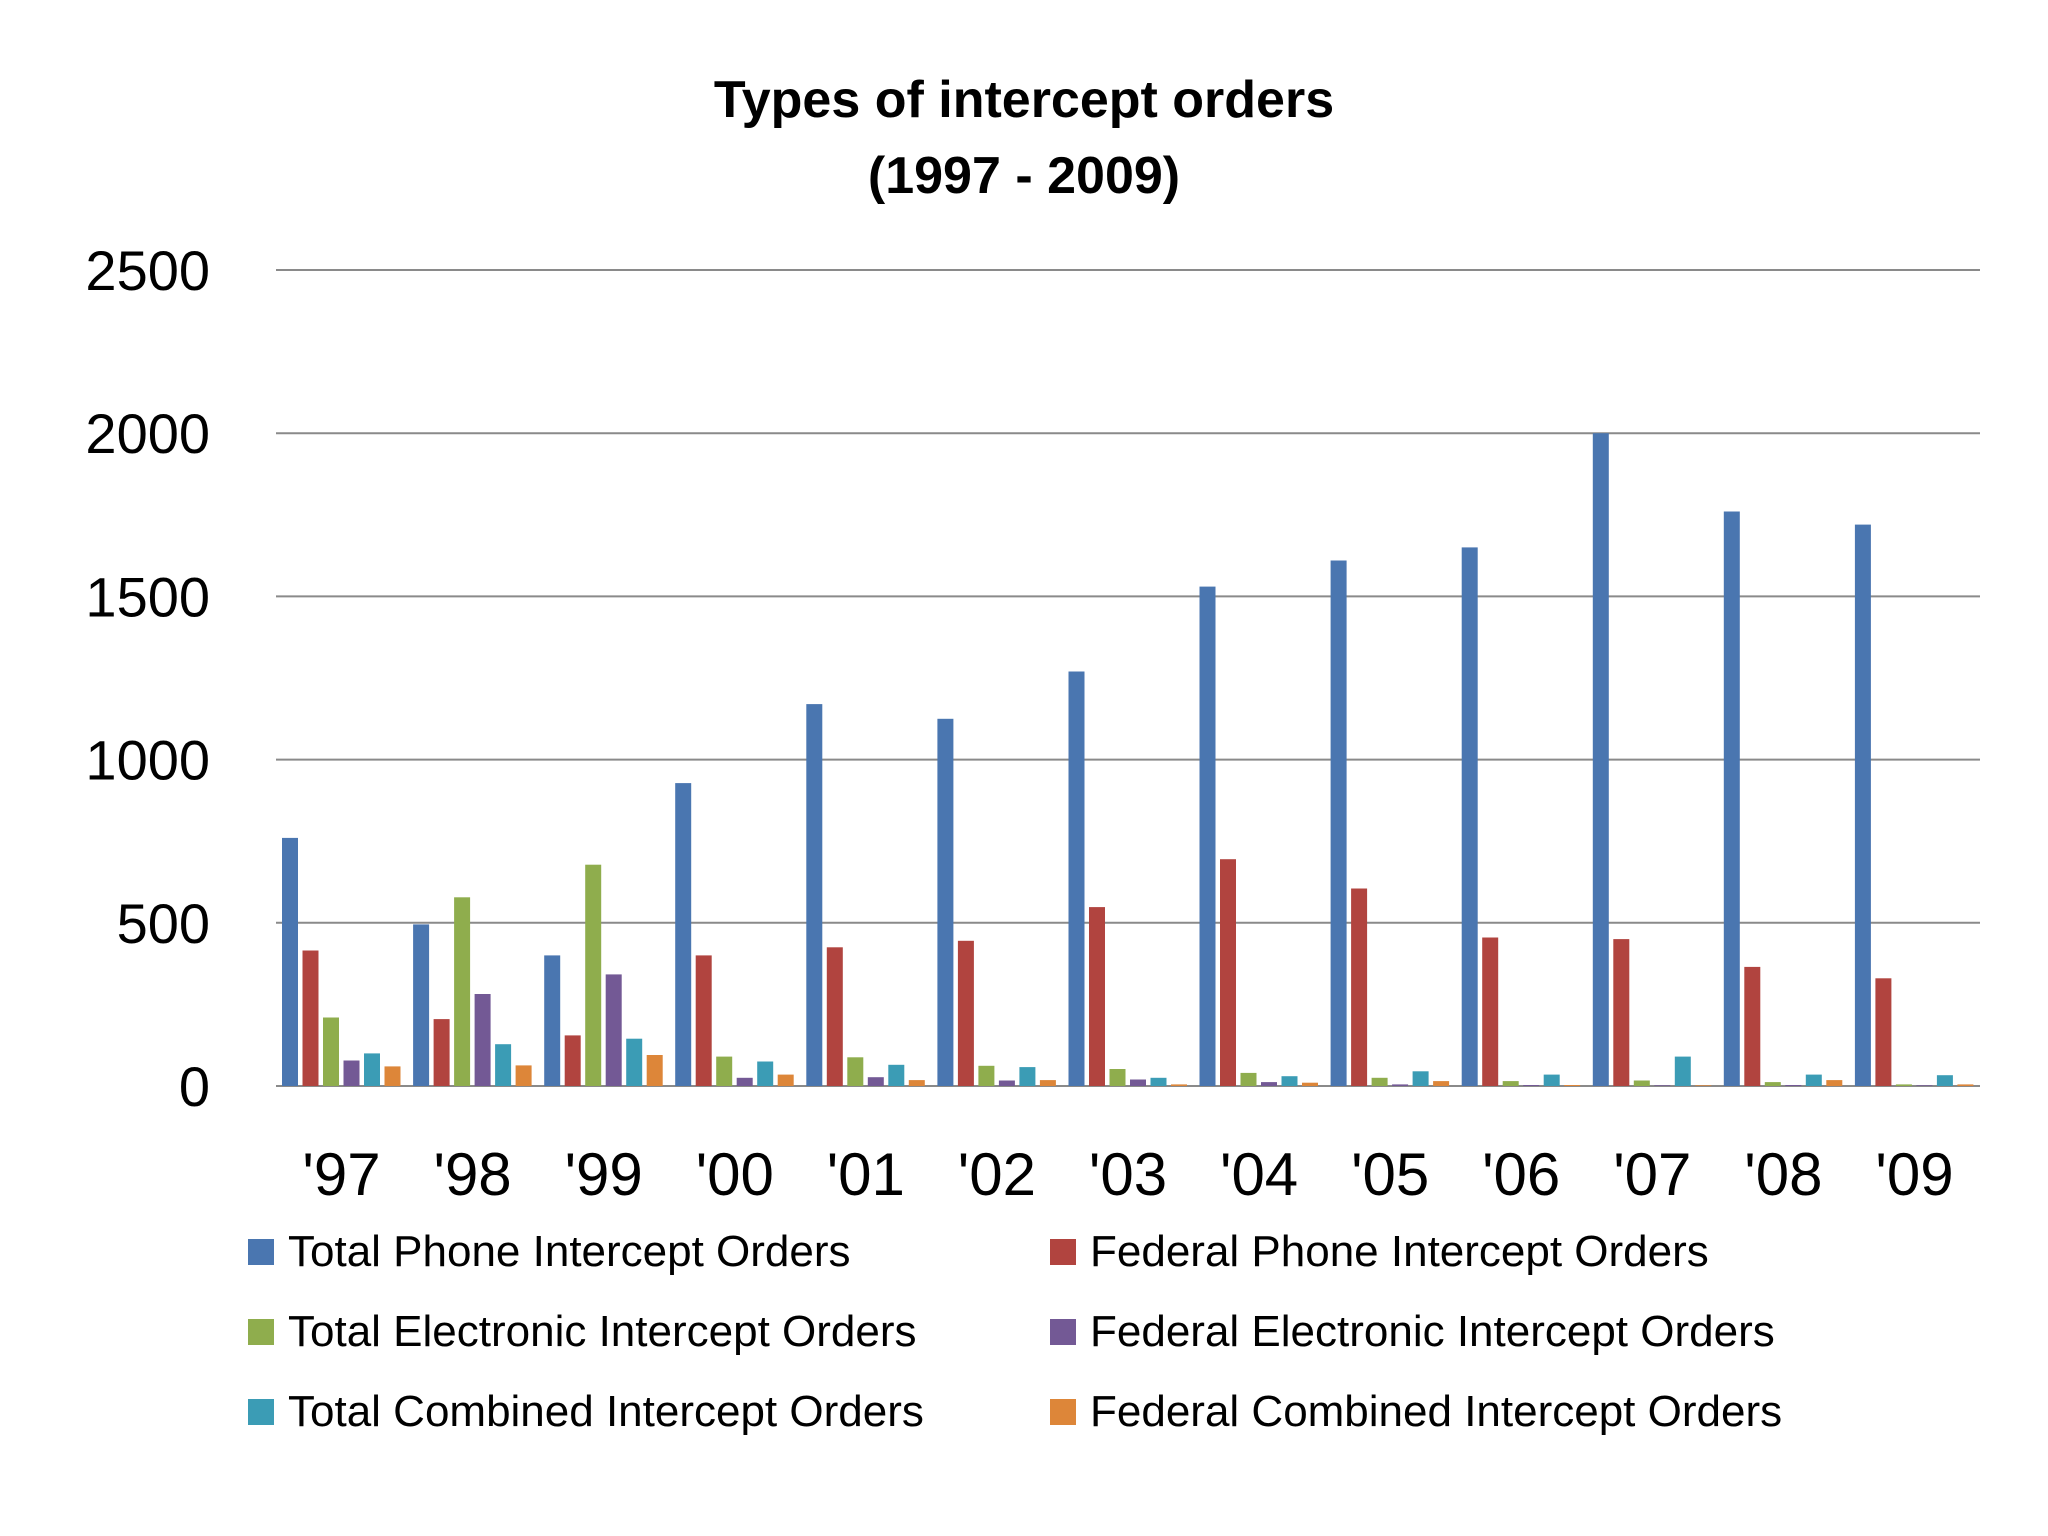  I want to click on legend-item: Total Electronic Intercept Orders, so click(582, 1332).